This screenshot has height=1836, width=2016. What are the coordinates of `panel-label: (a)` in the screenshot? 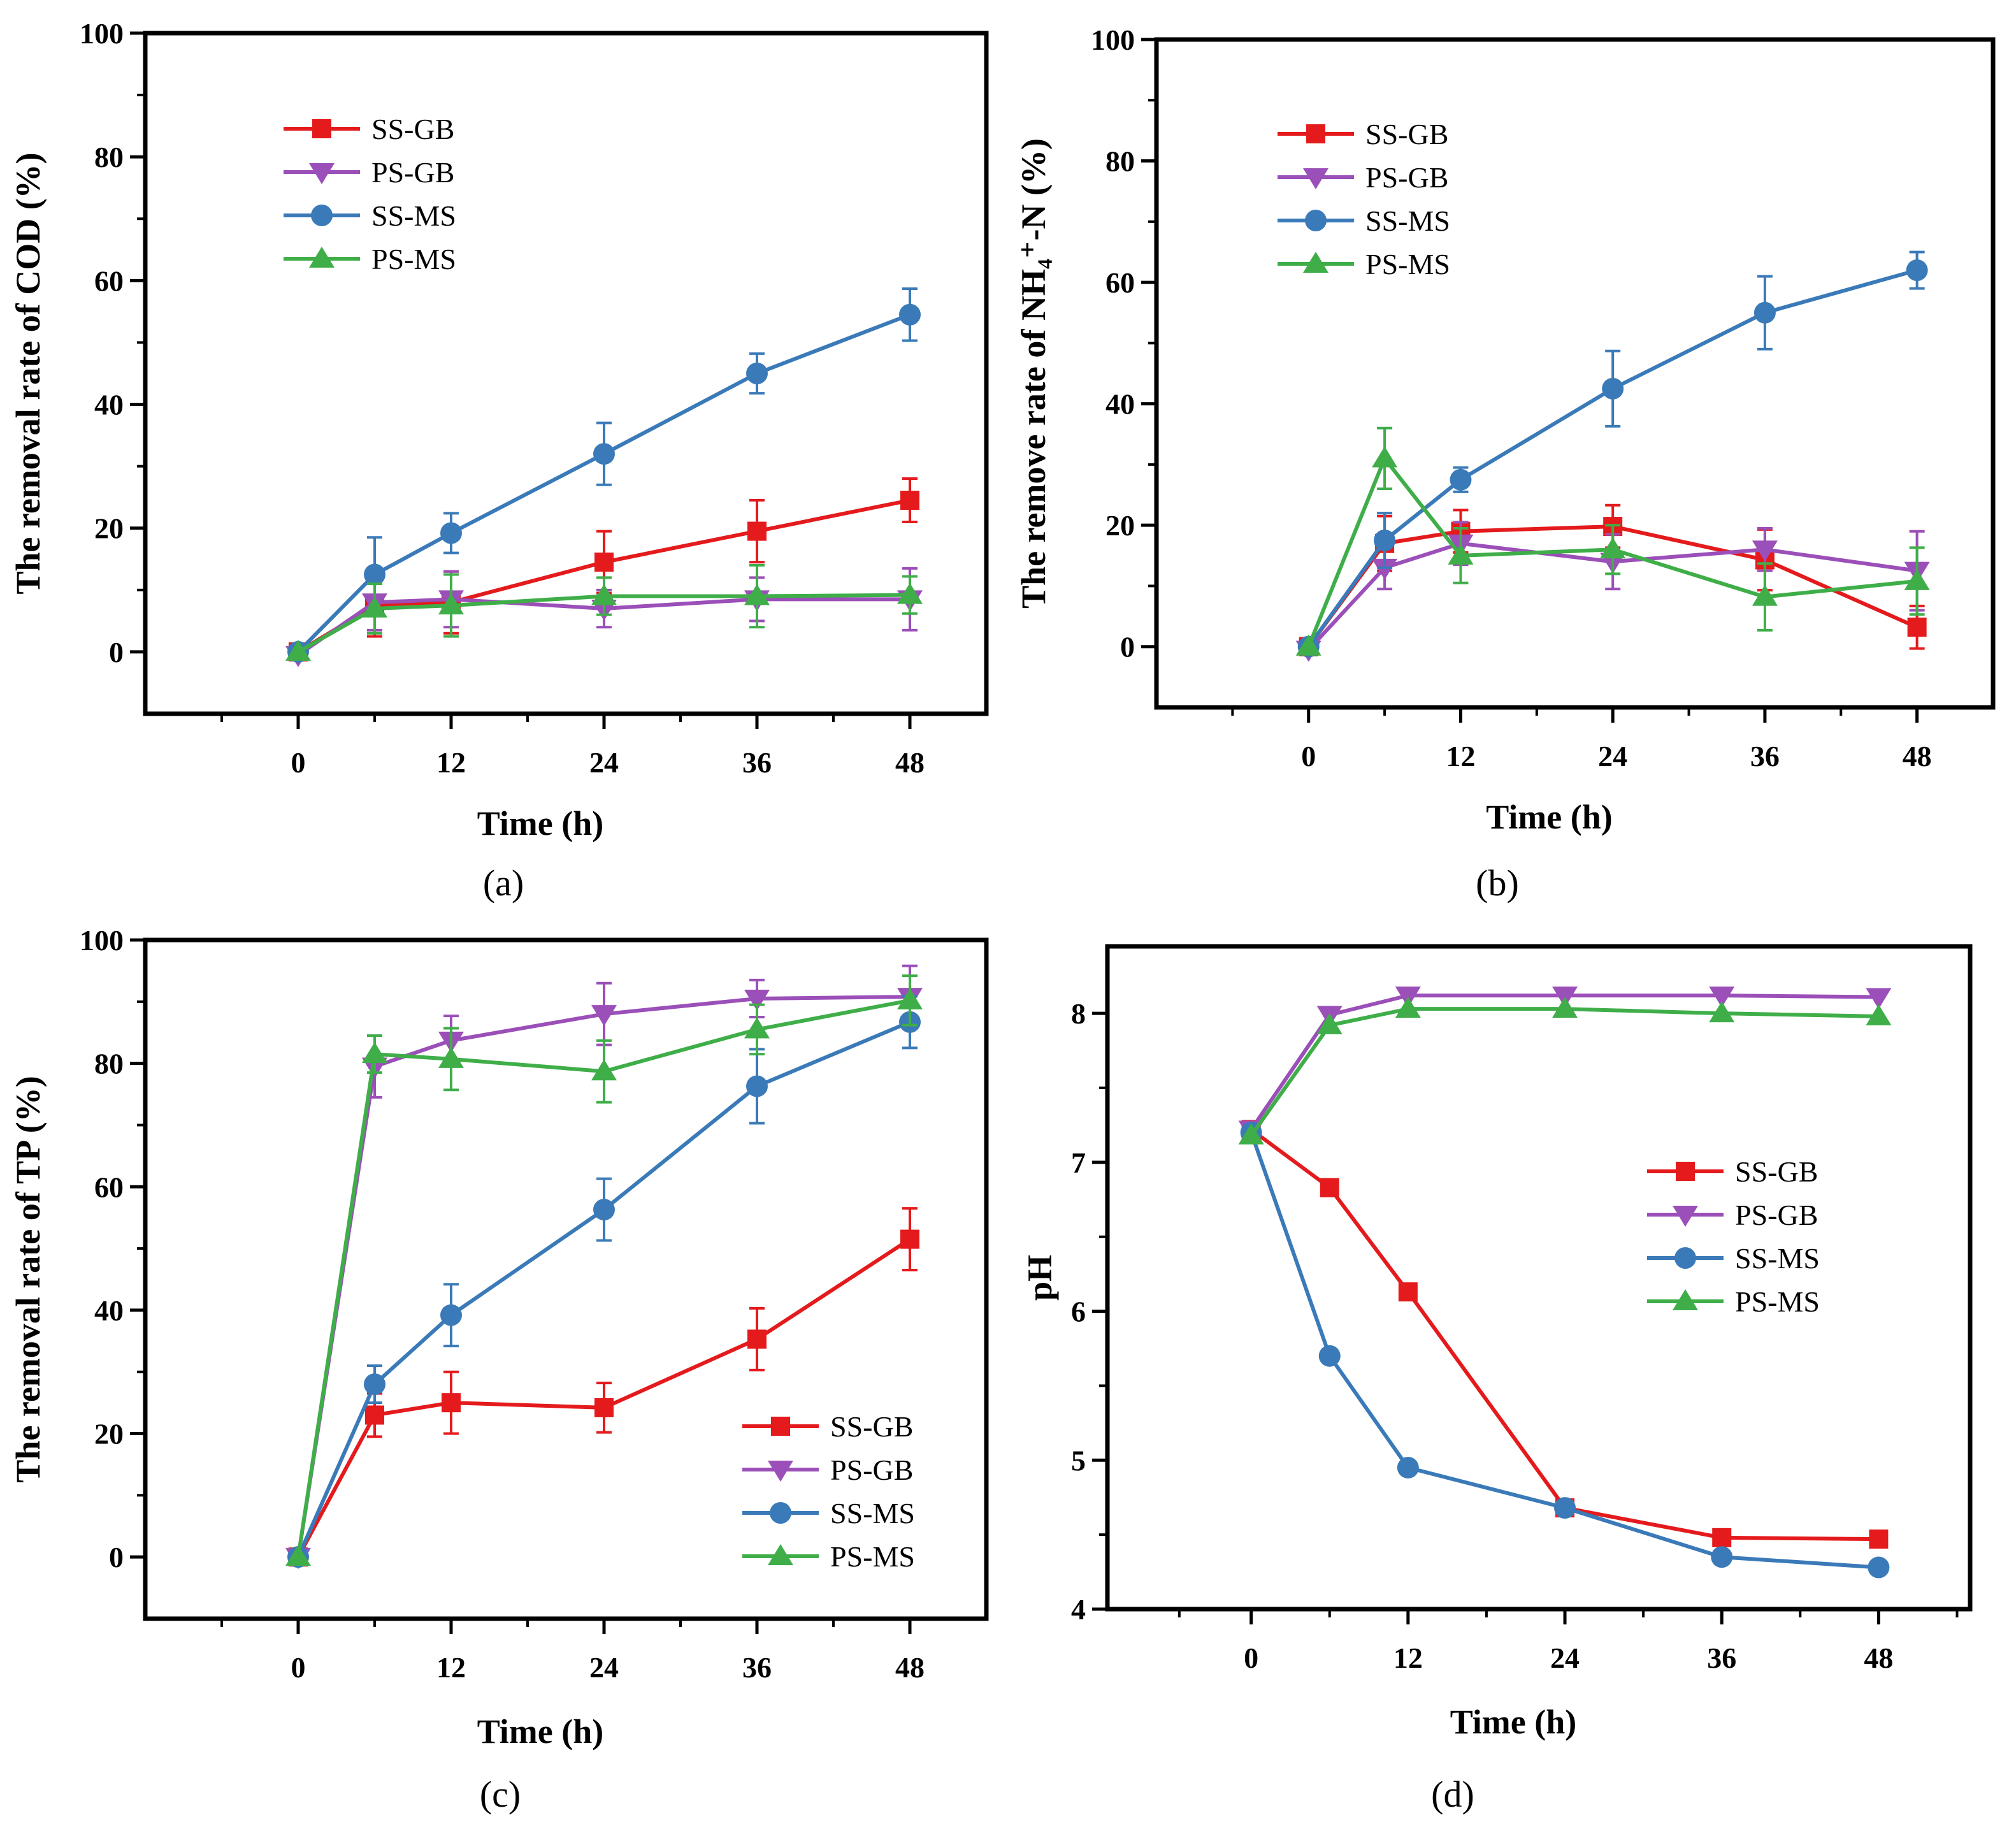 It's located at (503, 883).